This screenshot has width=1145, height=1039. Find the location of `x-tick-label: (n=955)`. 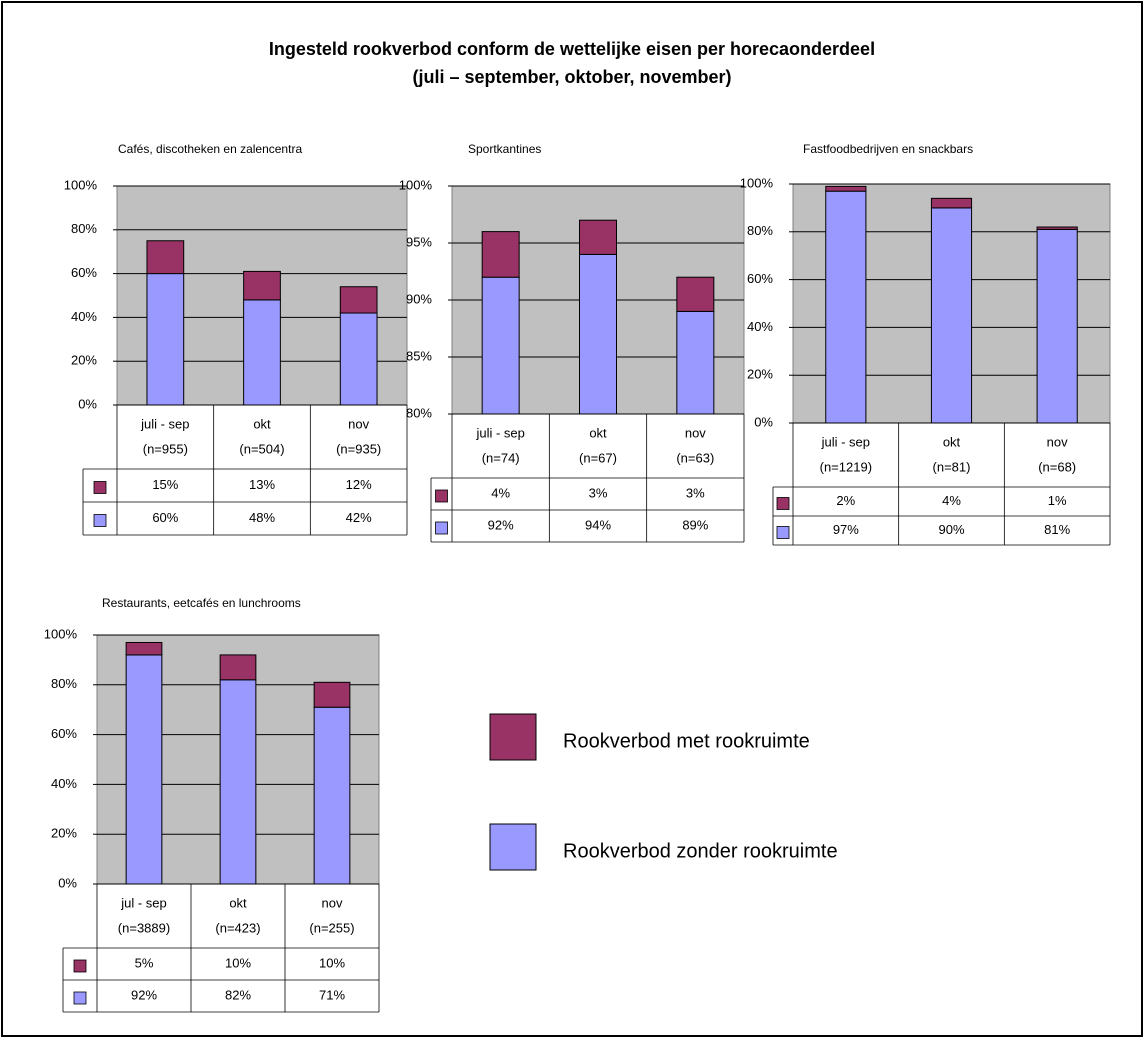

x-tick-label: (n=955) is located at coordinates (165, 448).